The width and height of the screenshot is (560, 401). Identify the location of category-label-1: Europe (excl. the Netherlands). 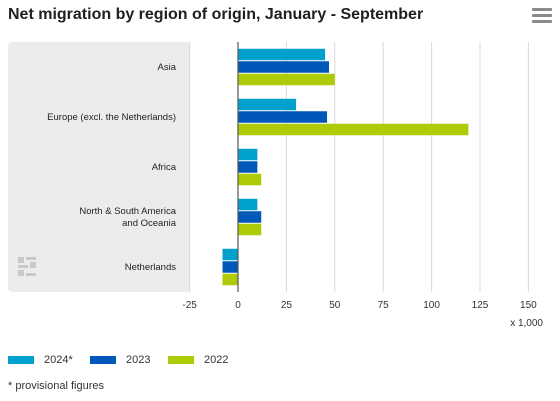
(111, 117).